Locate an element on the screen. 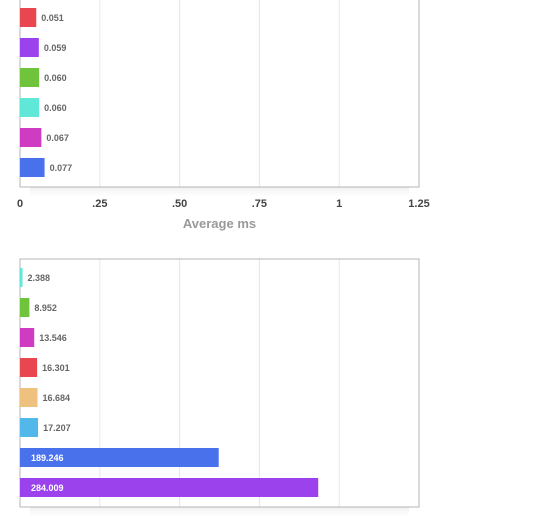 Image resolution: width=560 pixels, height=516 pixels. bar-value-label-1: 8.952 is located at coordinates (45, 308).